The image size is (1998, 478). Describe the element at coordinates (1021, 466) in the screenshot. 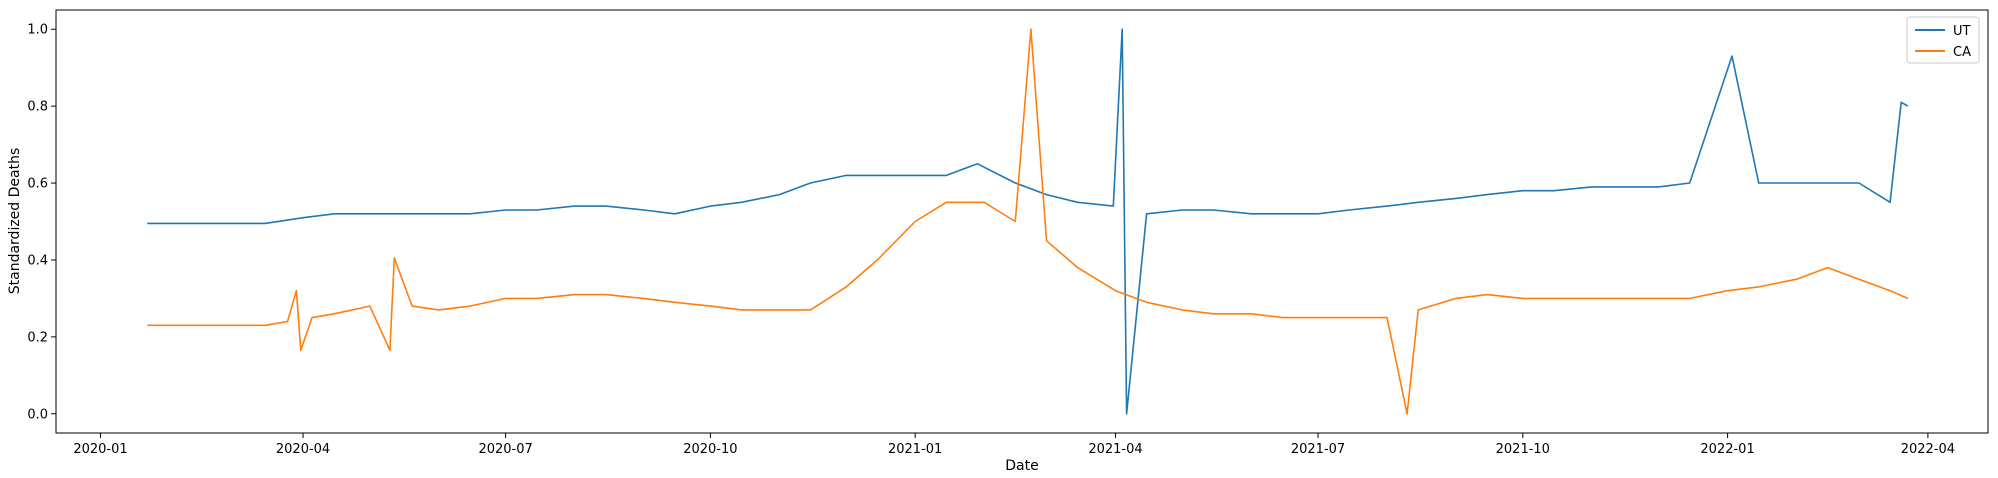

I see `x-axis-label: Date` at that location.